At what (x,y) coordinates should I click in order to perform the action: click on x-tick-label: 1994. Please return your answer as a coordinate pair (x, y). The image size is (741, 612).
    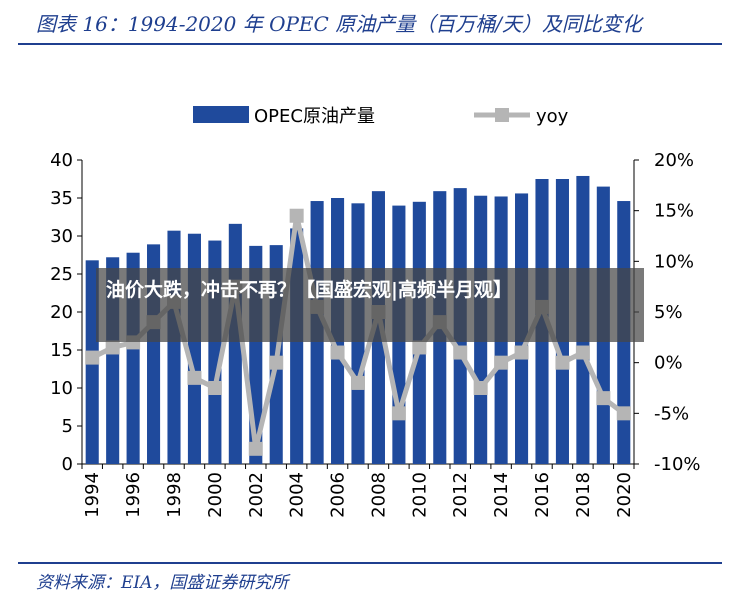
    Looking at the image, I should click on (92, 495).